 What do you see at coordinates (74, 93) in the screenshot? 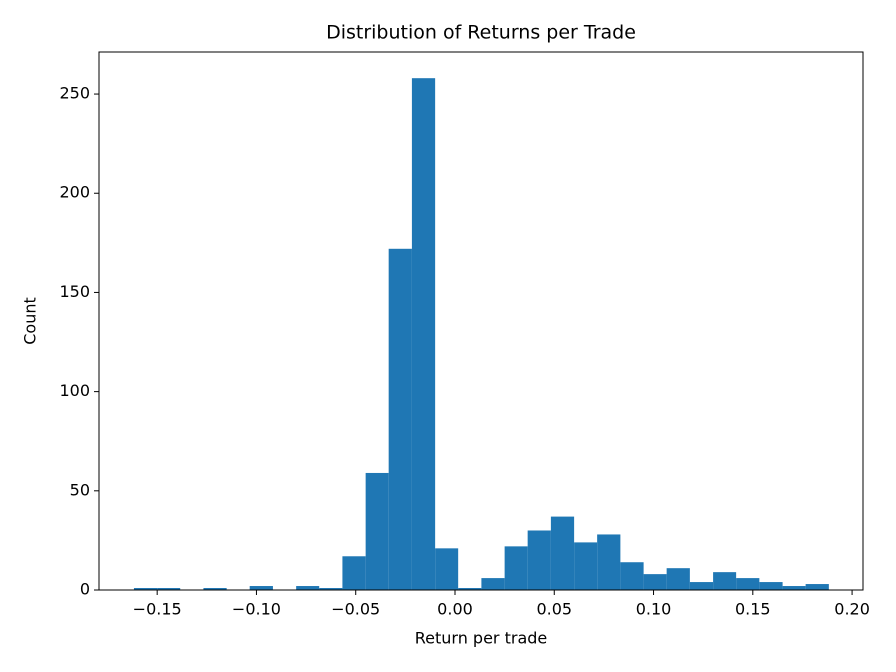
I see `y-tick-label: 250` at bounding box center [74, 93].